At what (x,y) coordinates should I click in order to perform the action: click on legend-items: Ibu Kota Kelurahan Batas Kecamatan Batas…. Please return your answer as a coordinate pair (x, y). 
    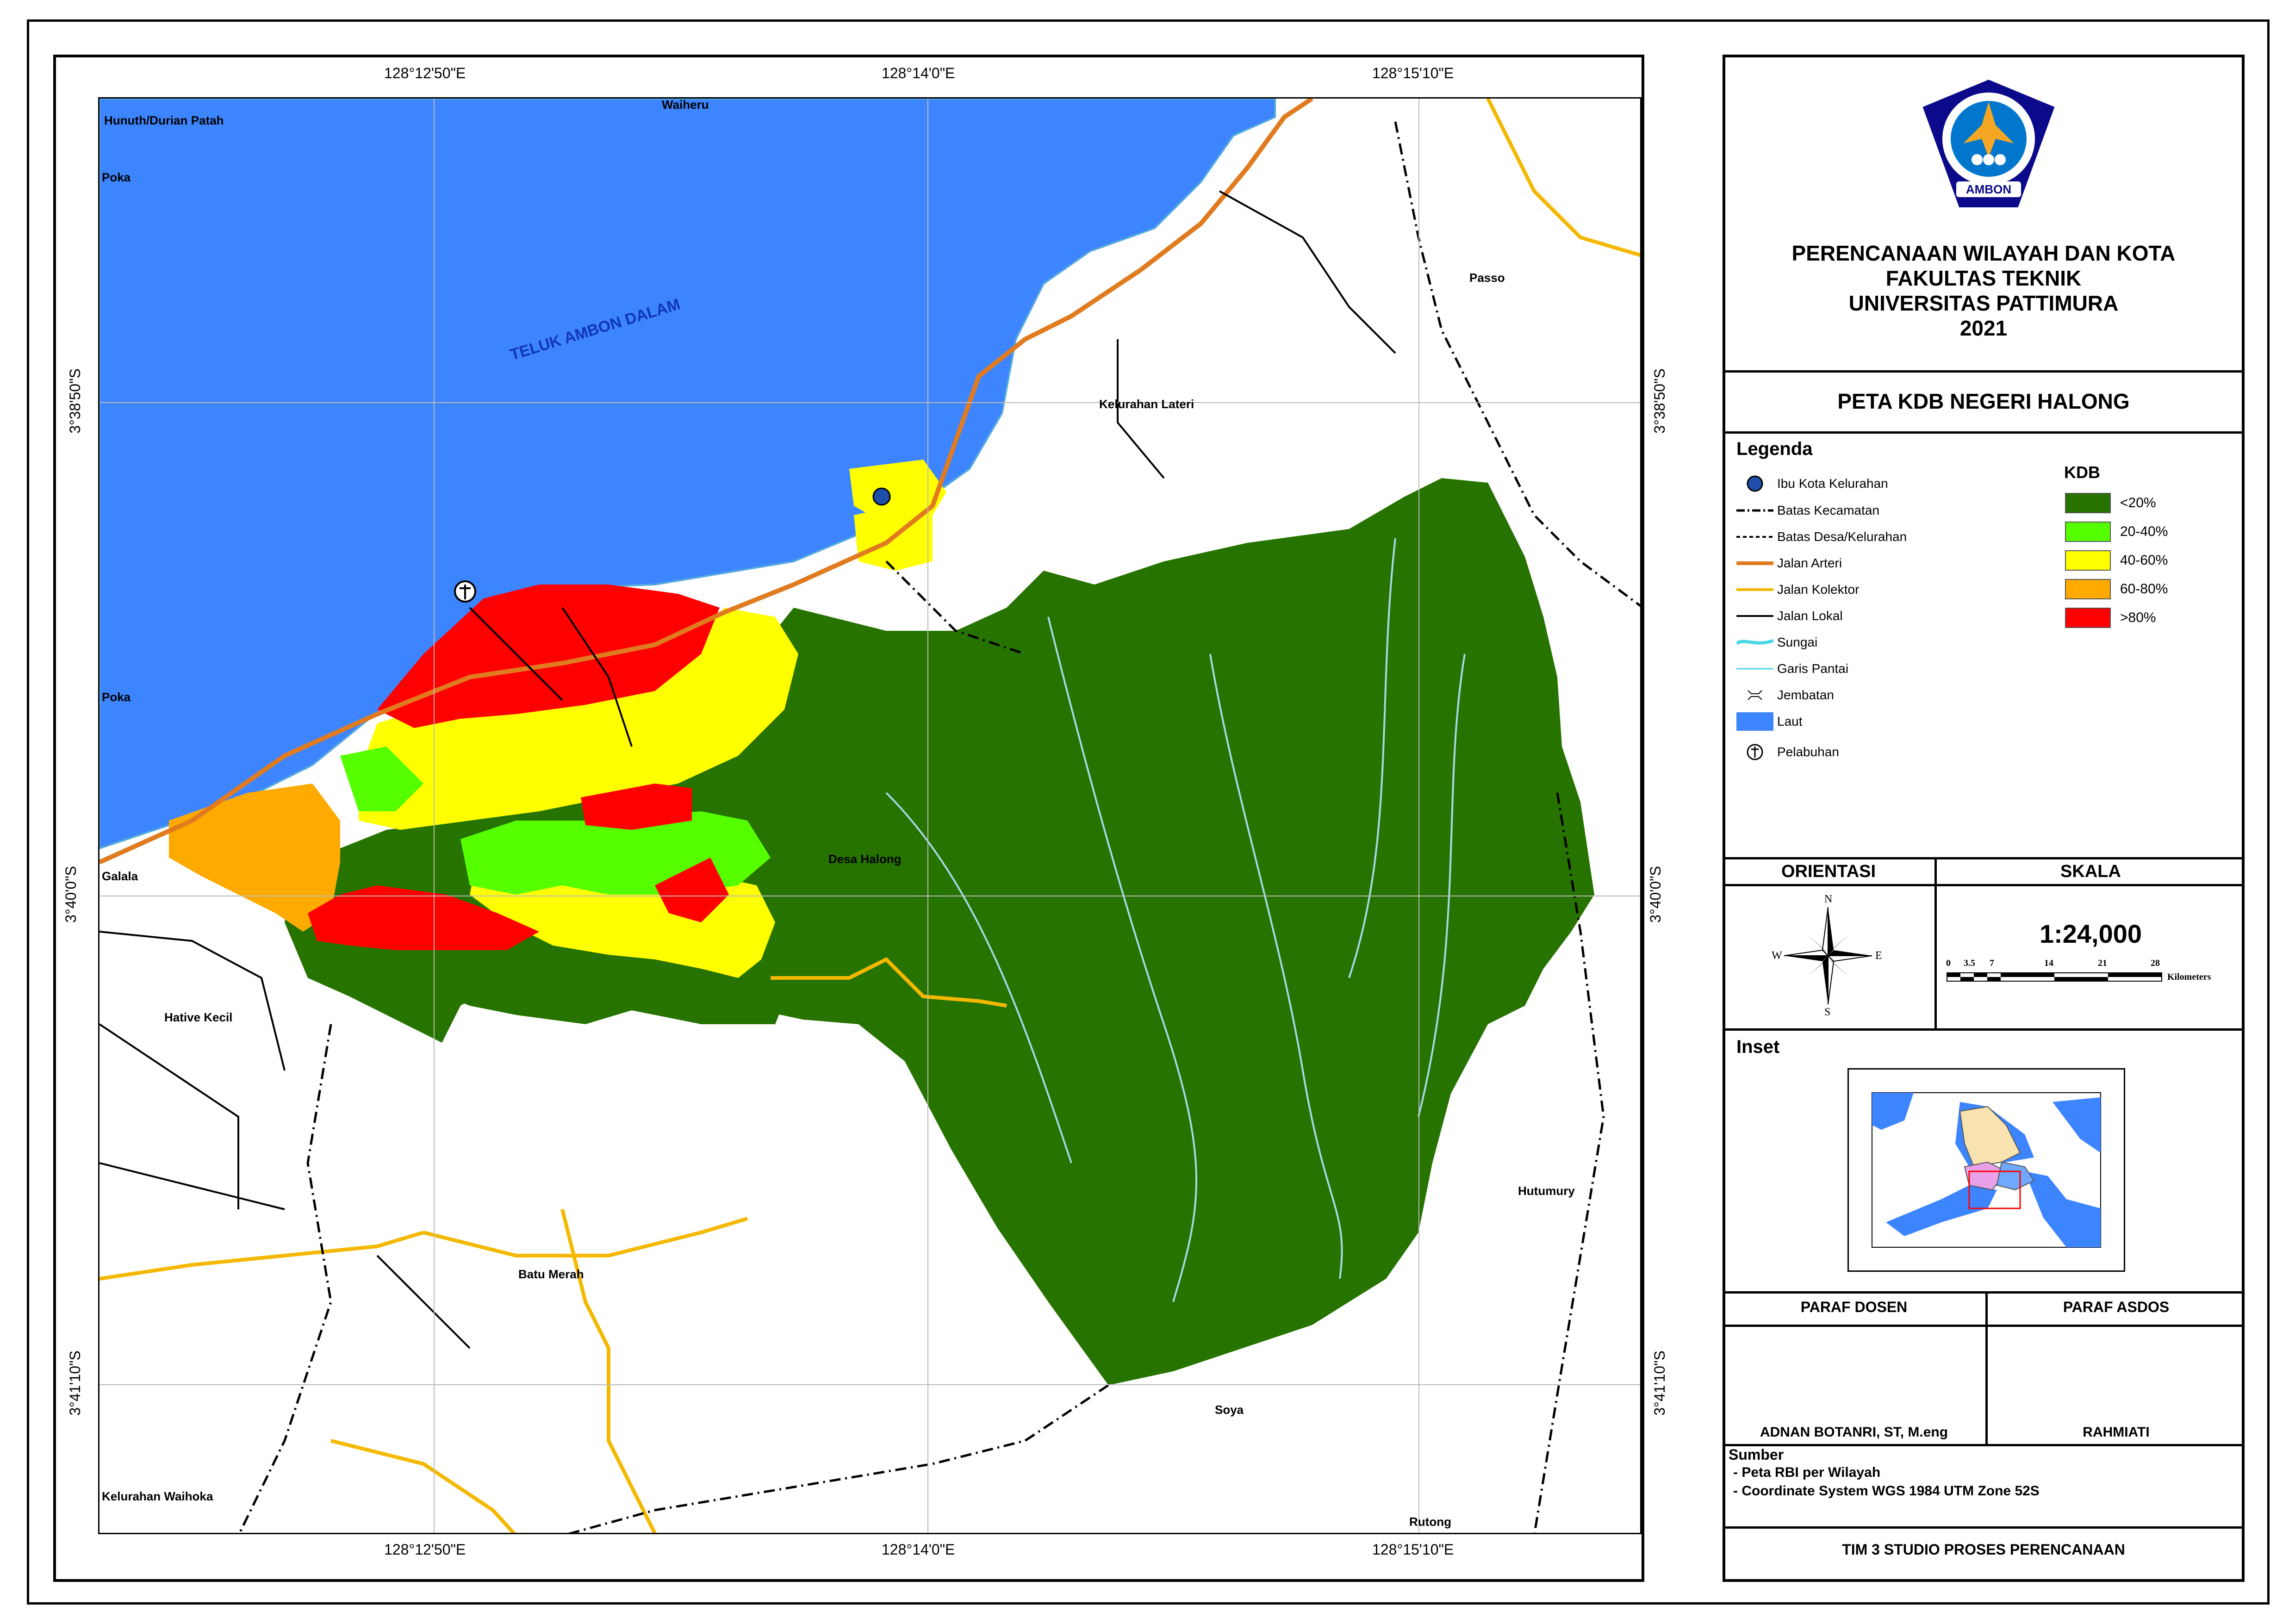
    Looking at the image, I should click on (1875, 620).